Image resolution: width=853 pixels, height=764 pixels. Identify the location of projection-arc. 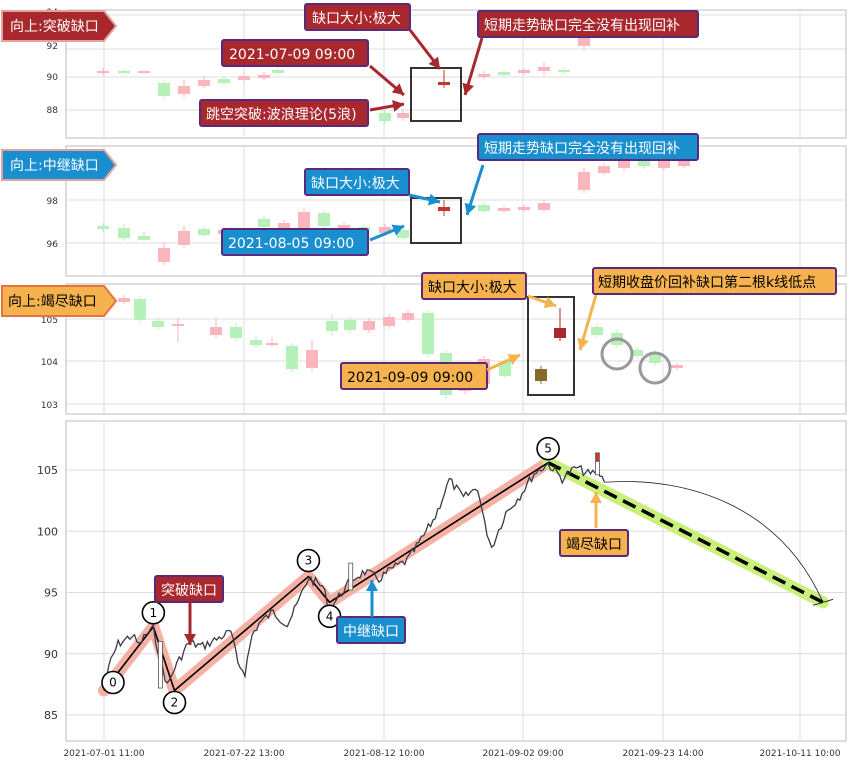
(714, 542).